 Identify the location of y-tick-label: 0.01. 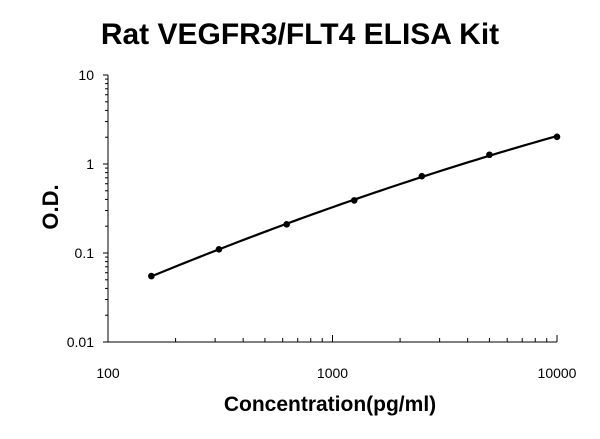
(80, 342).